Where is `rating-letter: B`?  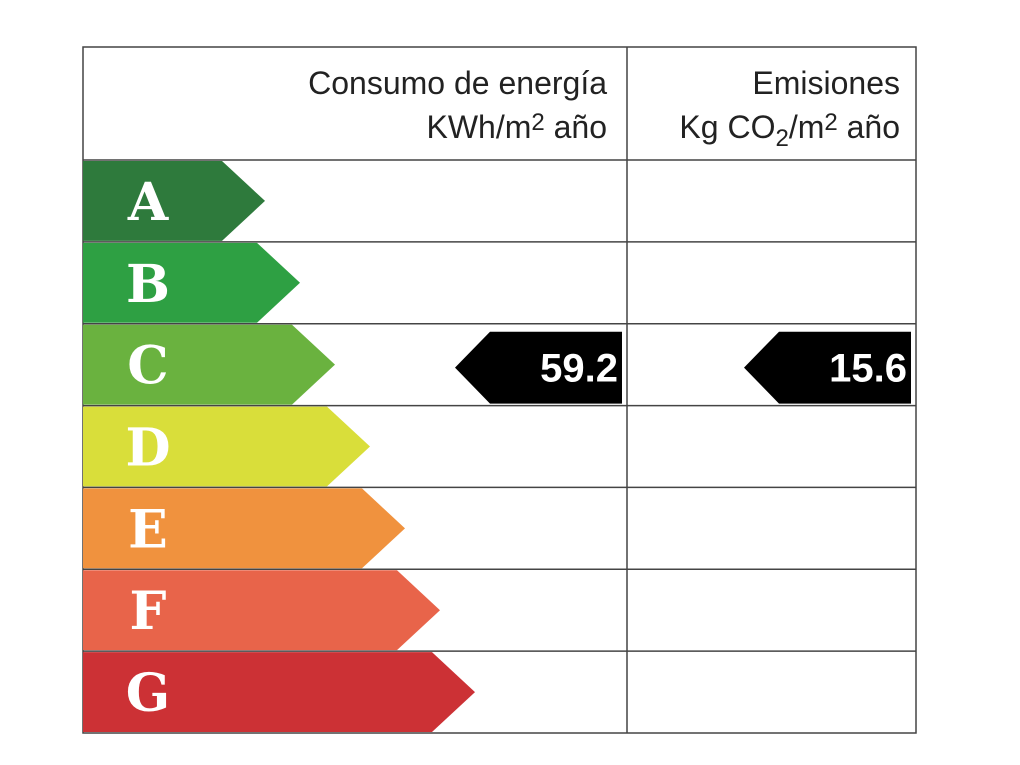
rating-letter: B is located at coordinates (148, 284).